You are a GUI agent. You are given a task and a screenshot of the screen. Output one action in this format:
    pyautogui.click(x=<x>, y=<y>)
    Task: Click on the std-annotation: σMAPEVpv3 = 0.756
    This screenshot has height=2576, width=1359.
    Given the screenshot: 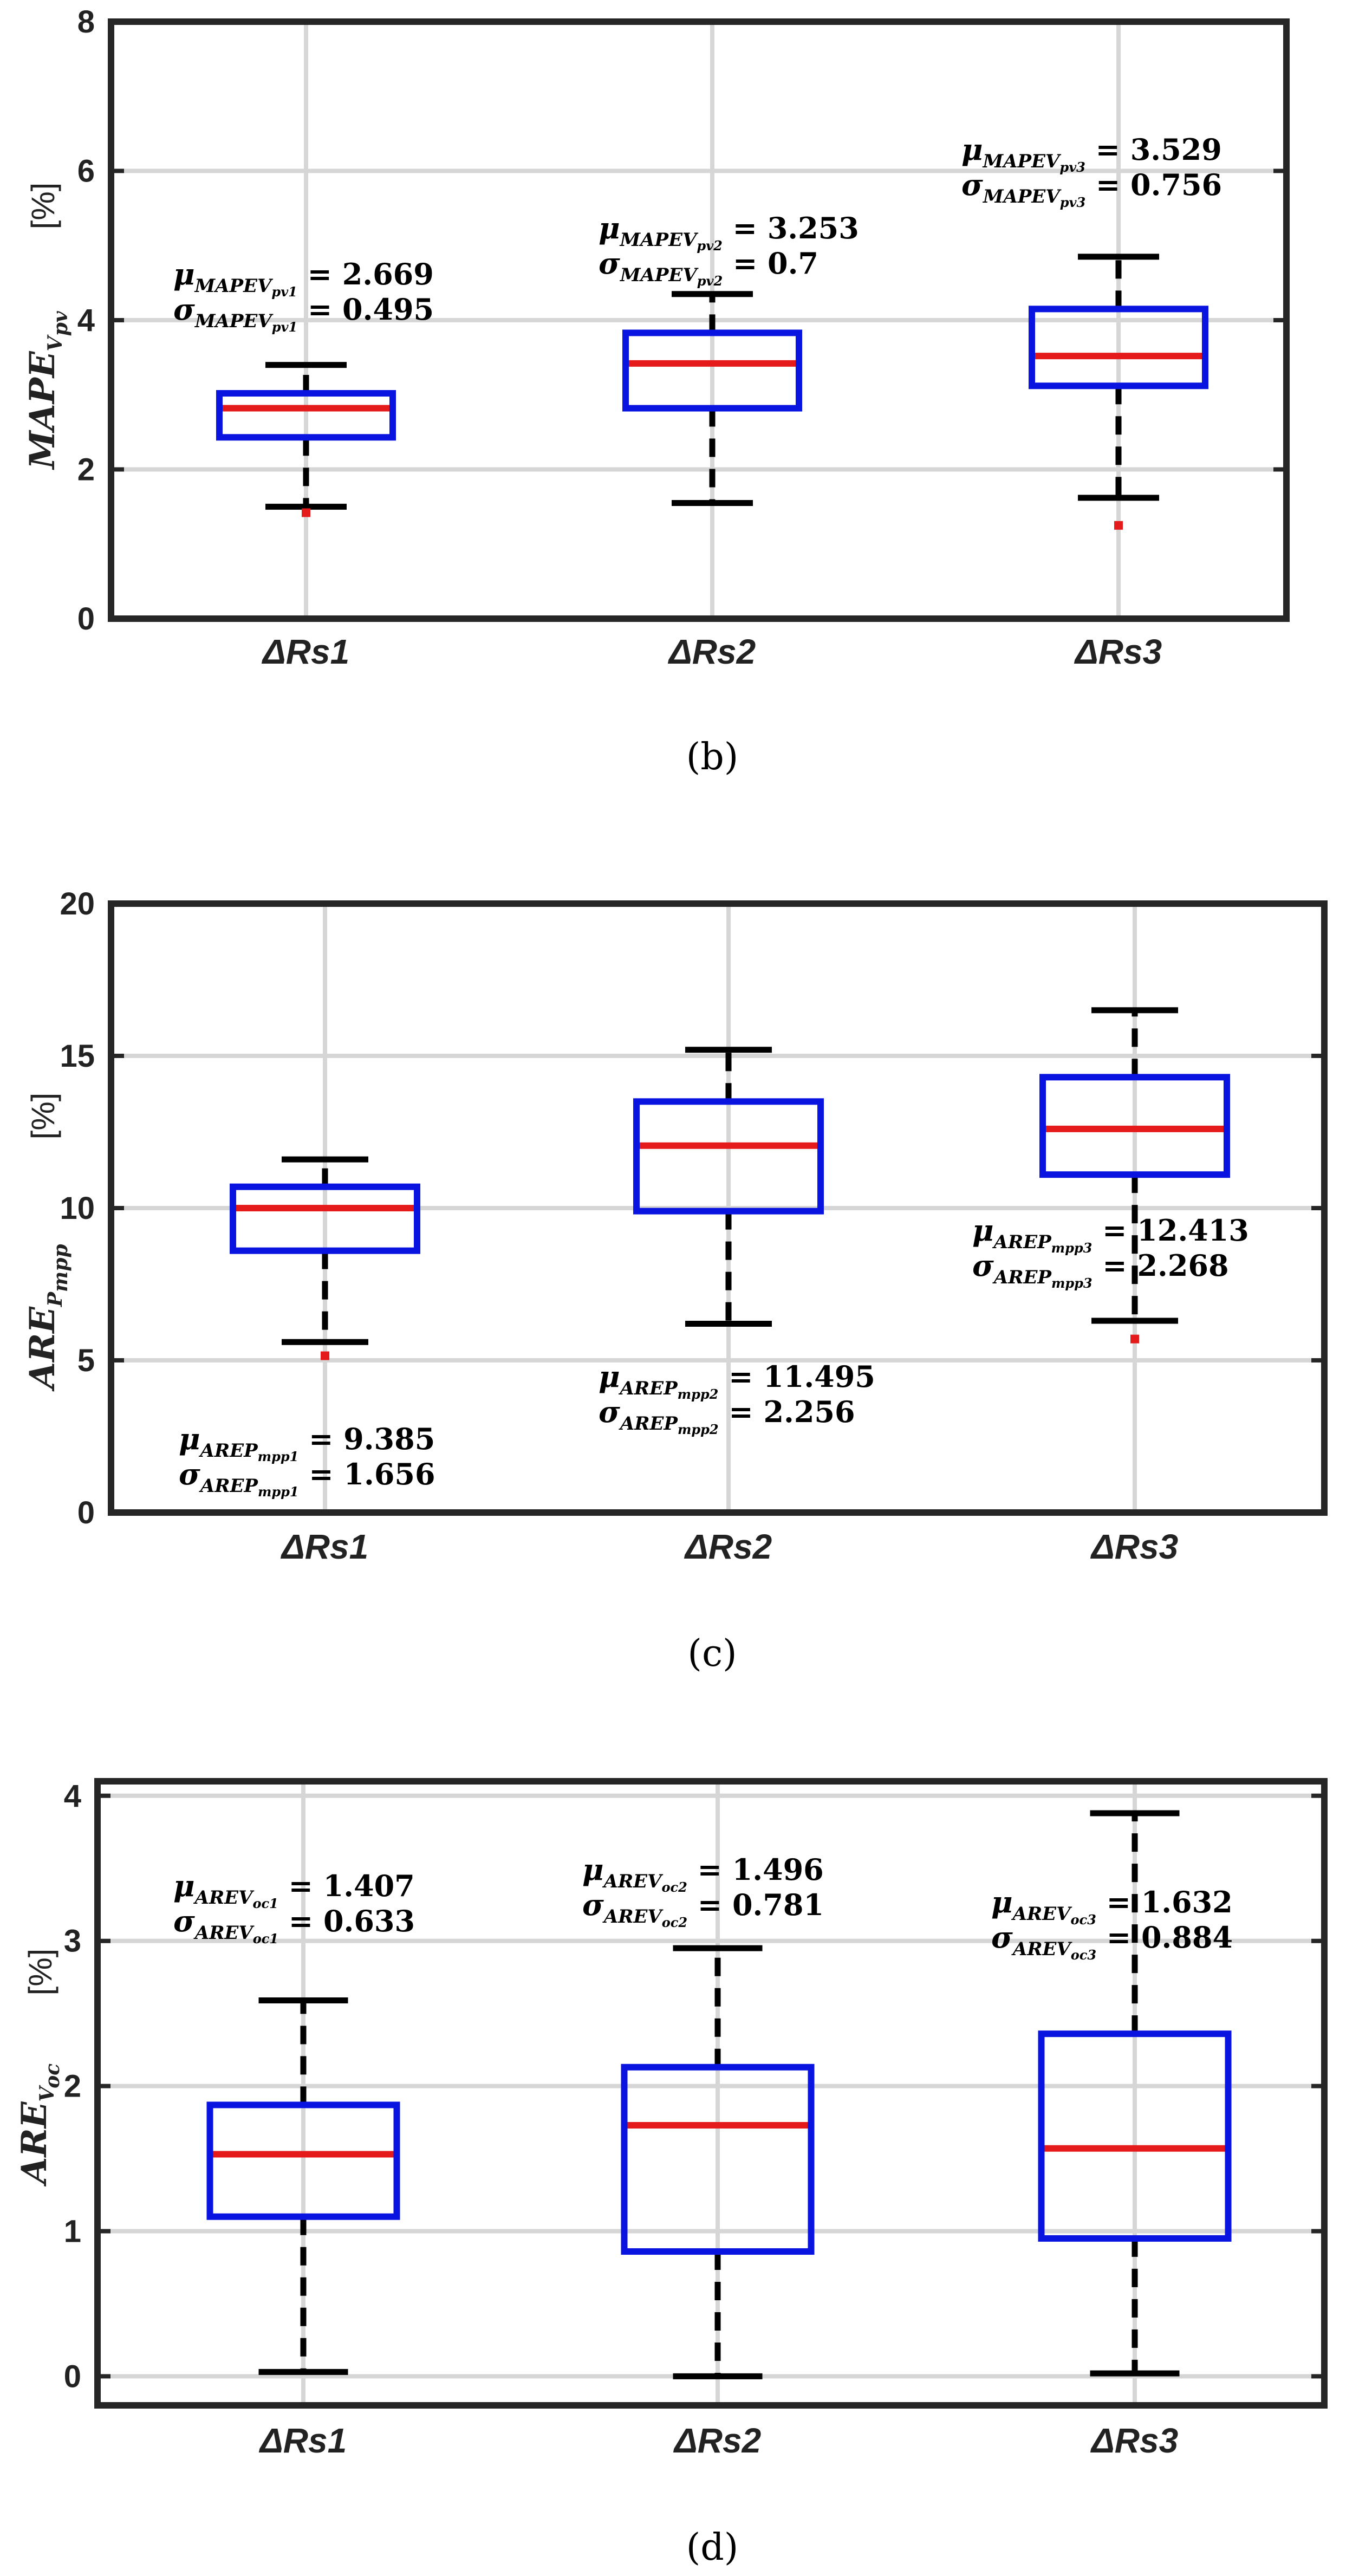 What is the action you would take?
    pyautogui.click(x=1091, y=188)
    